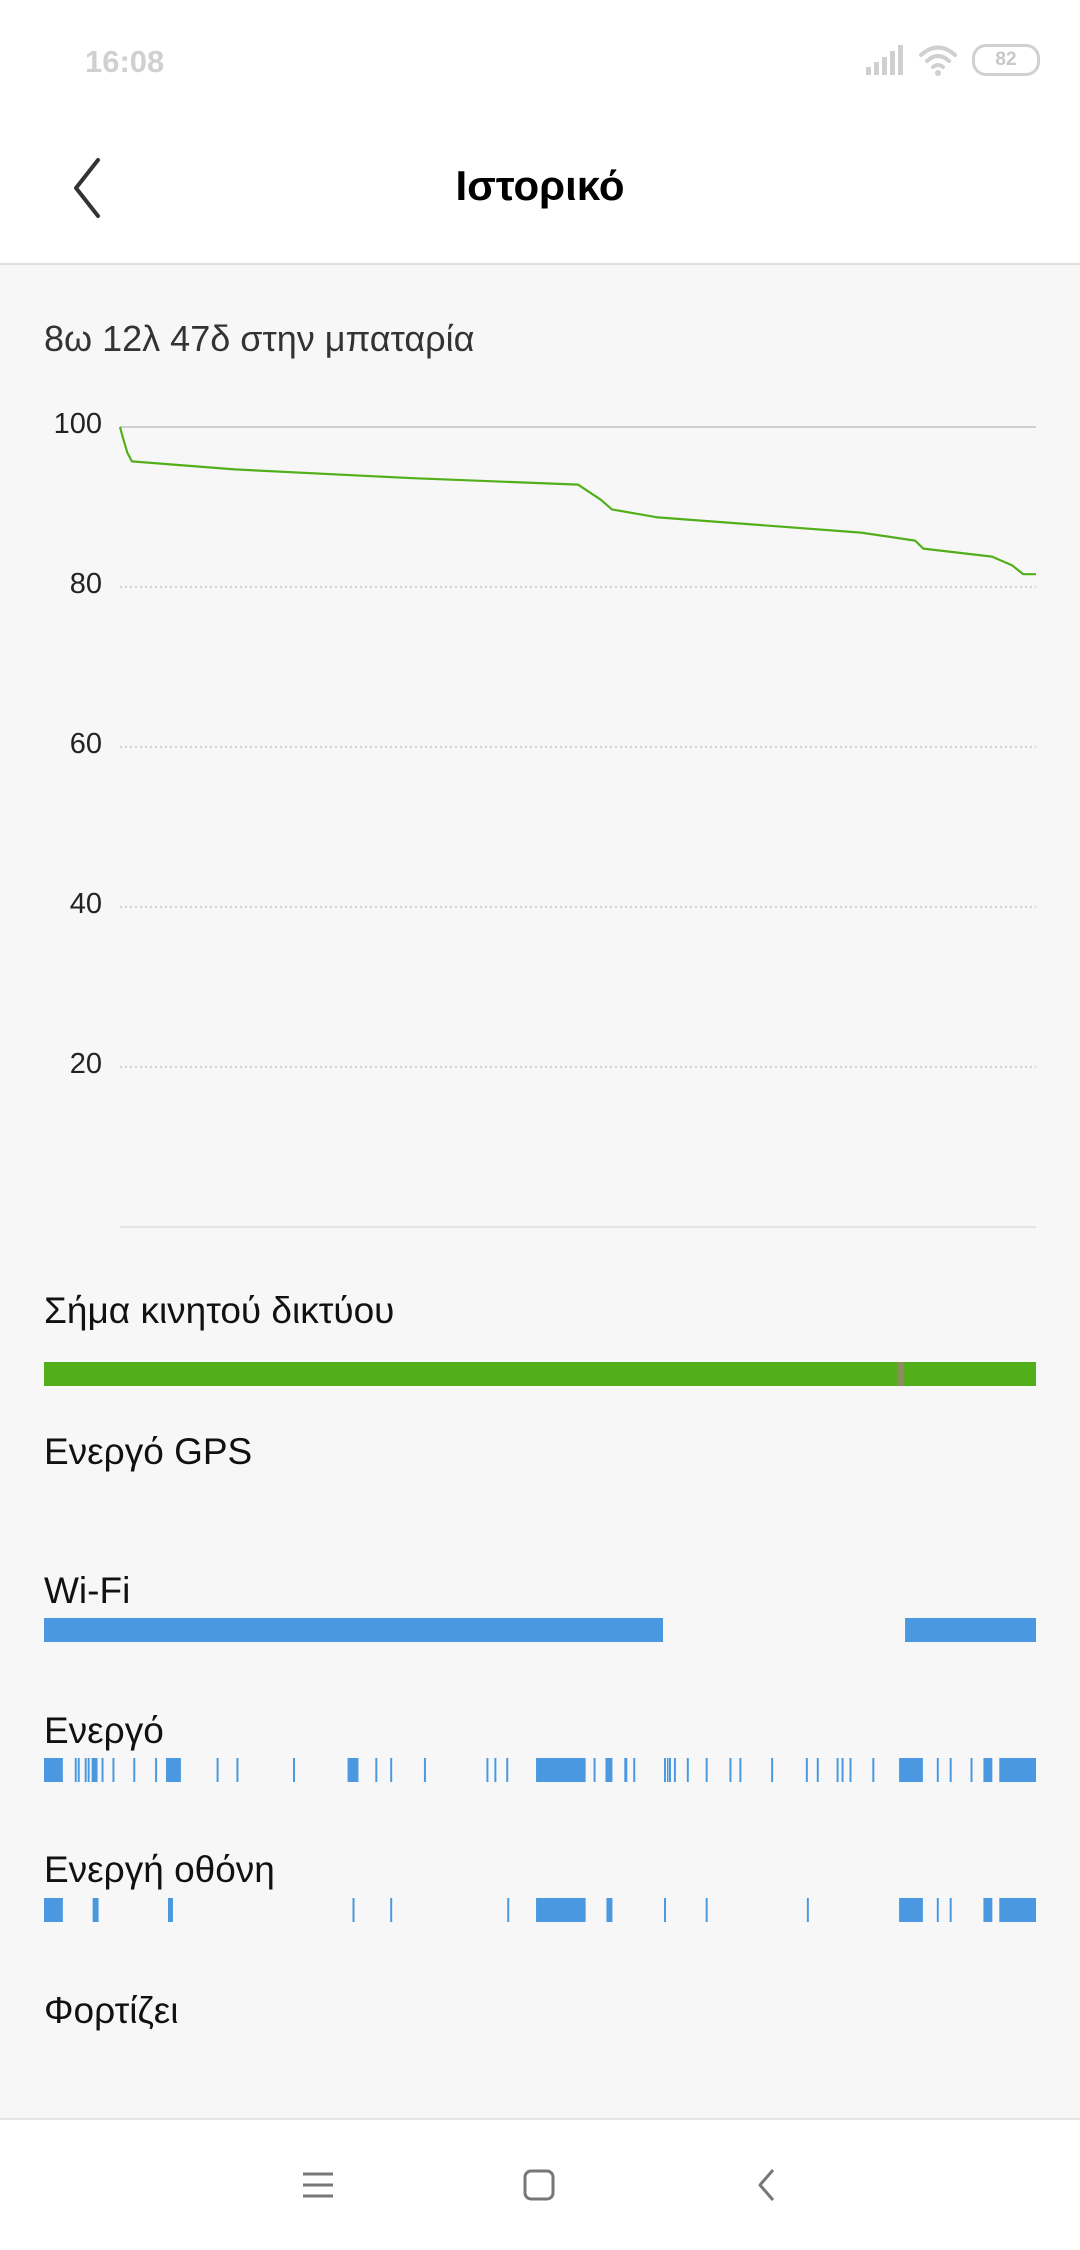 This screenshot has width=1080, height=2250. I want to click on row-label-mobile-signal: Σήμα κινητού δικτύου, so click(219, 1310).